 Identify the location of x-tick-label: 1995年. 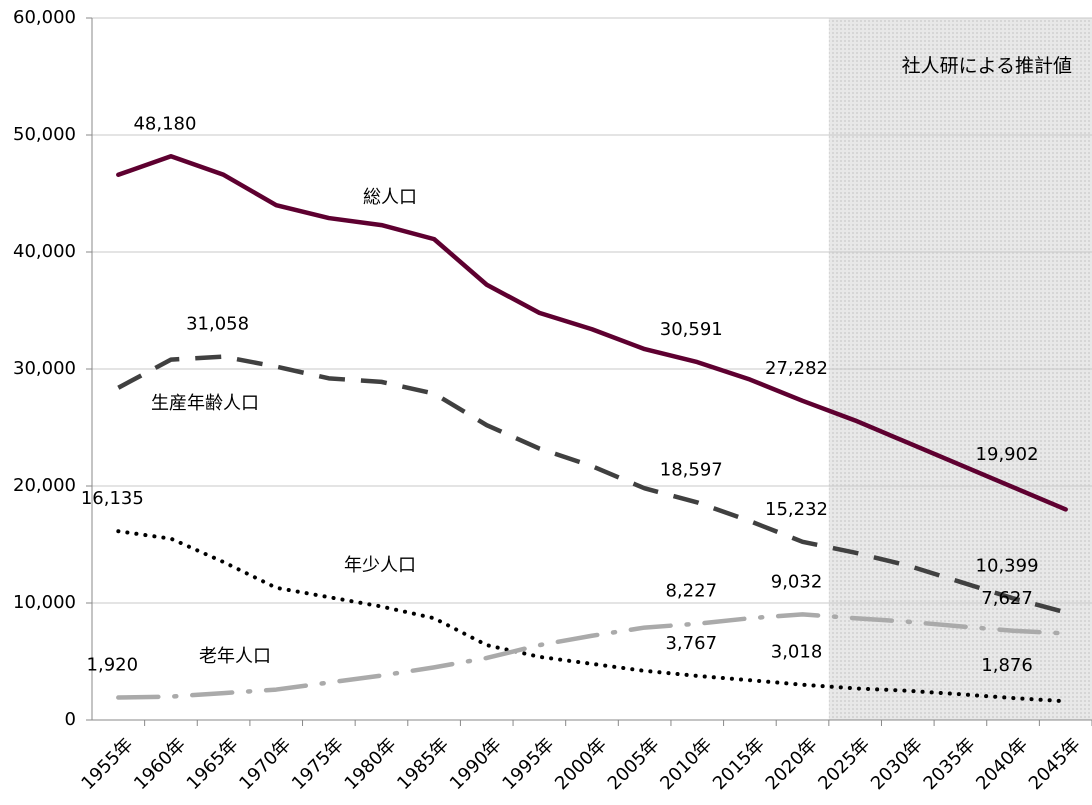
(528, 764).